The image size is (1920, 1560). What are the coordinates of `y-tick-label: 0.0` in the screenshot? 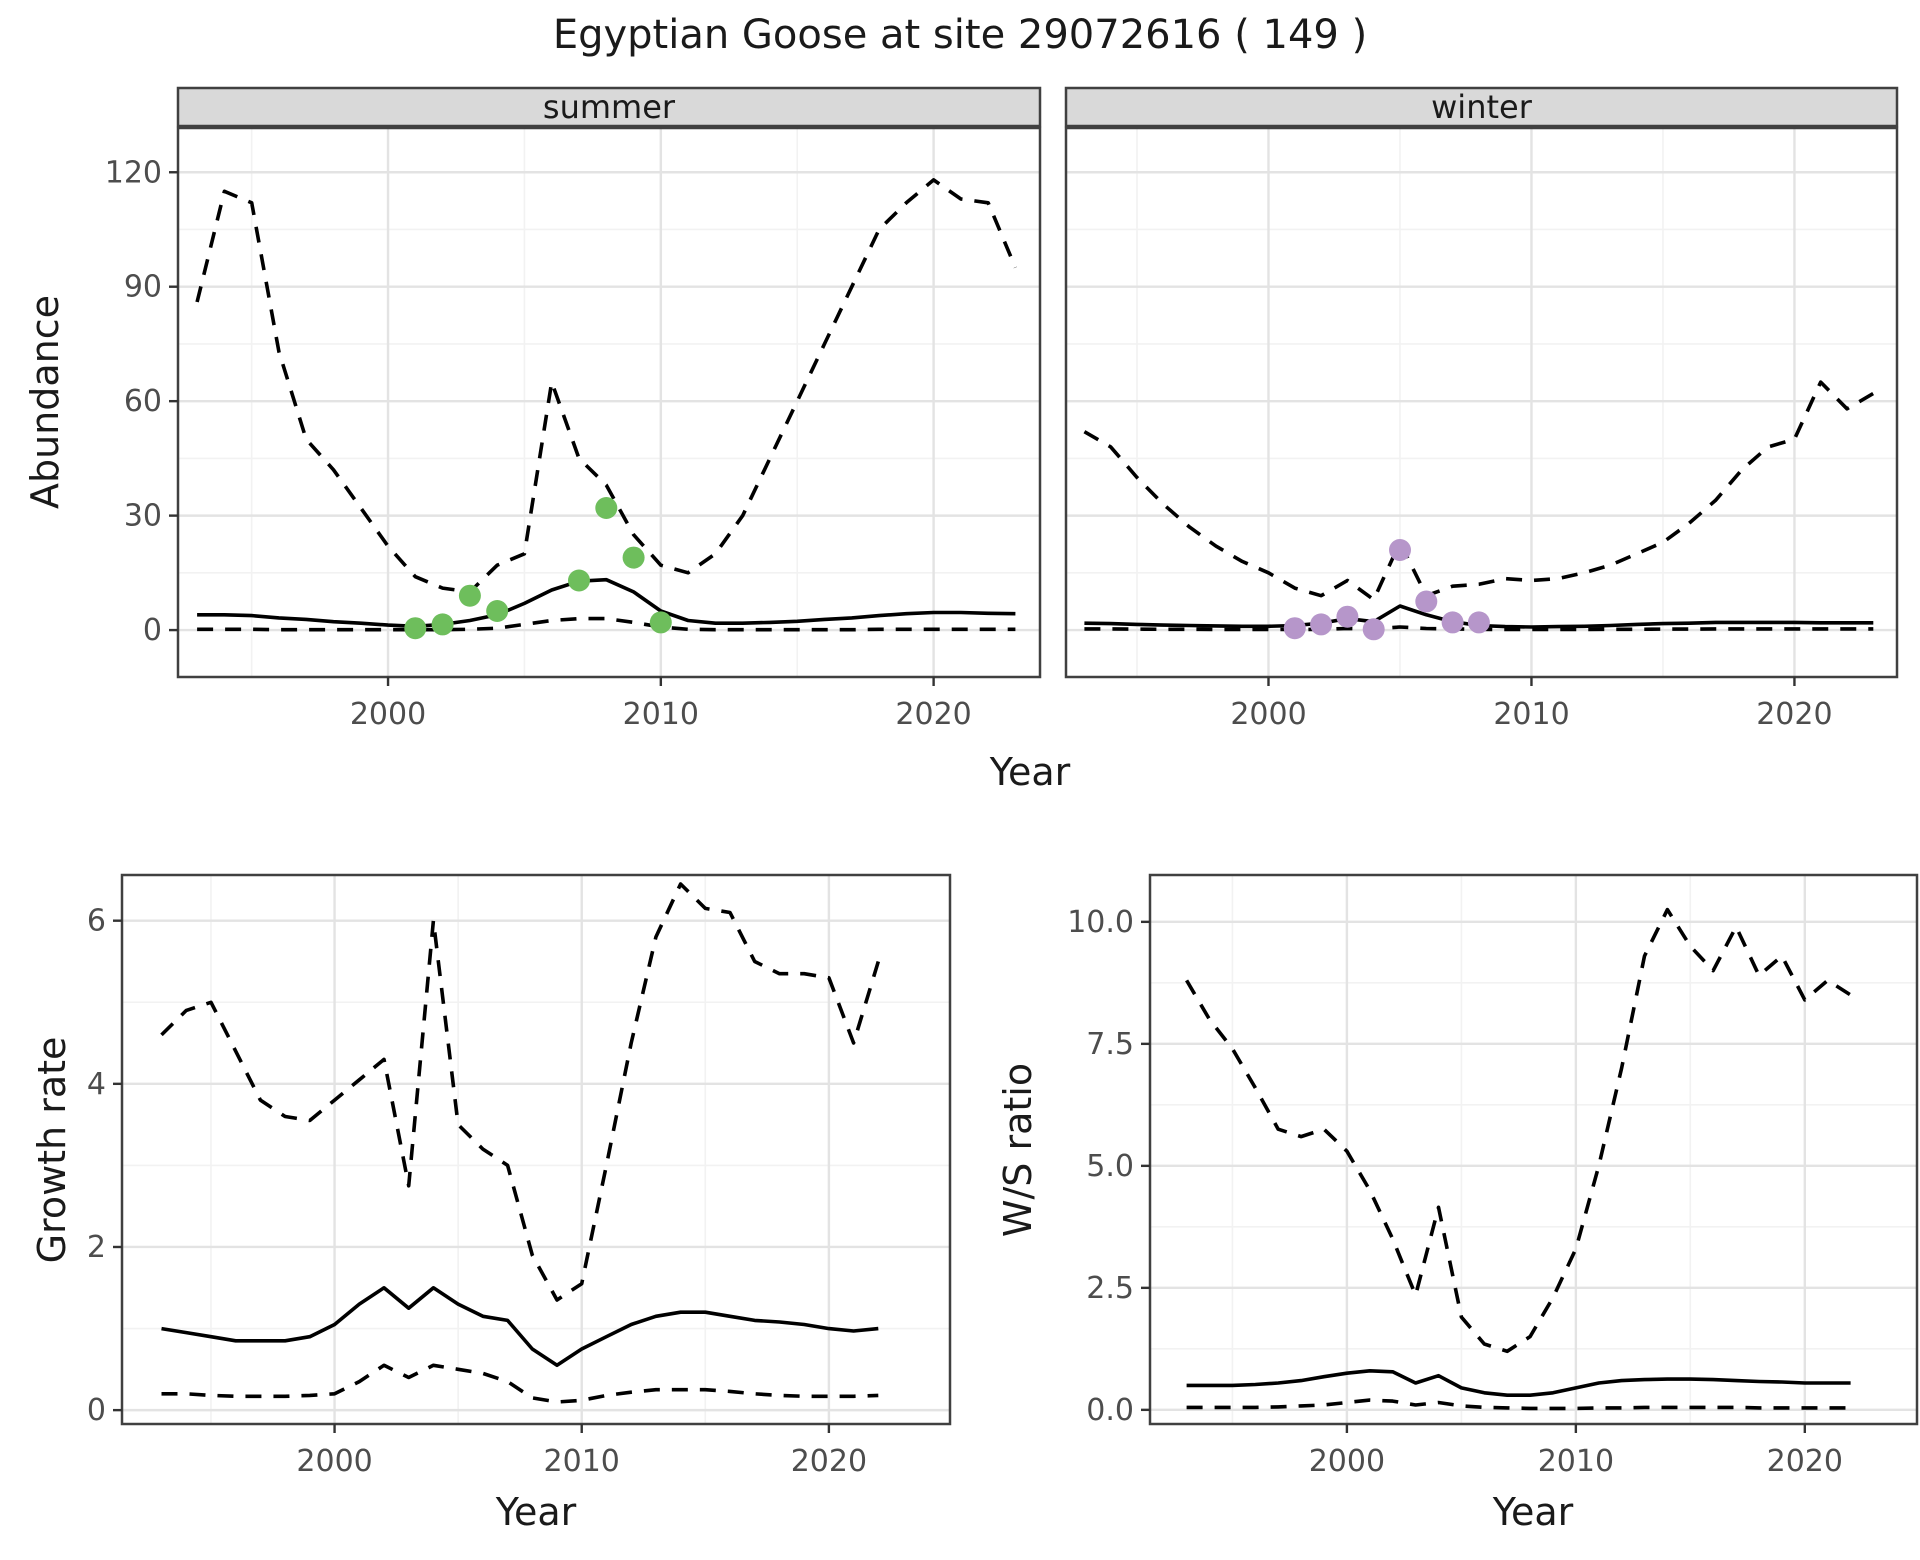 It's located at (1110, 1410).